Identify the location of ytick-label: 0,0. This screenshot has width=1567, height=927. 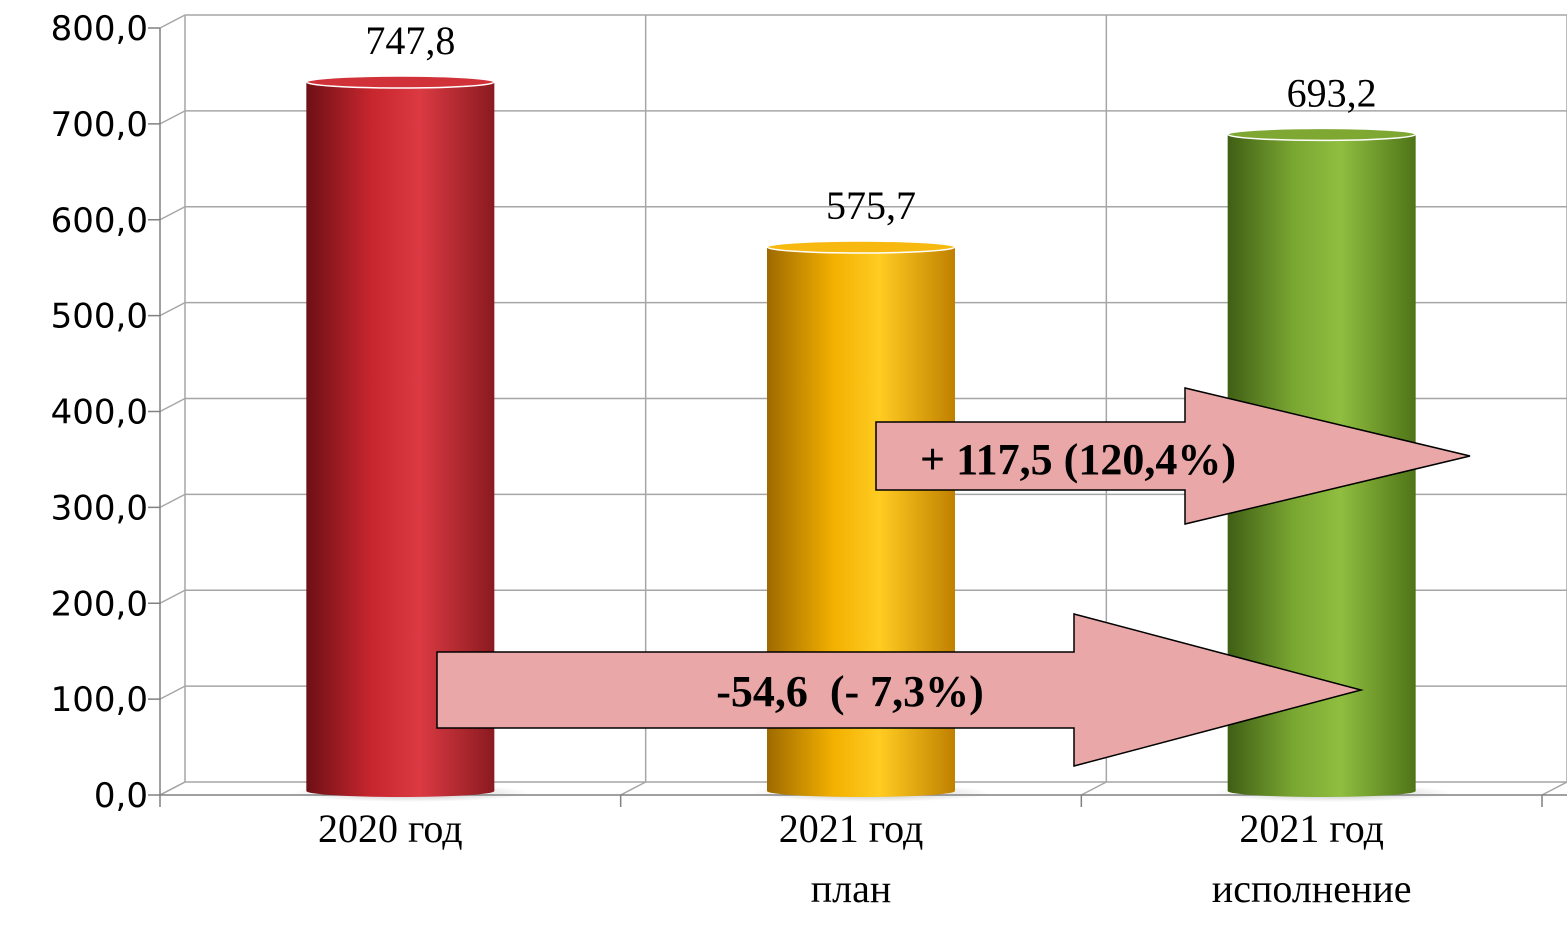
(121, 796).